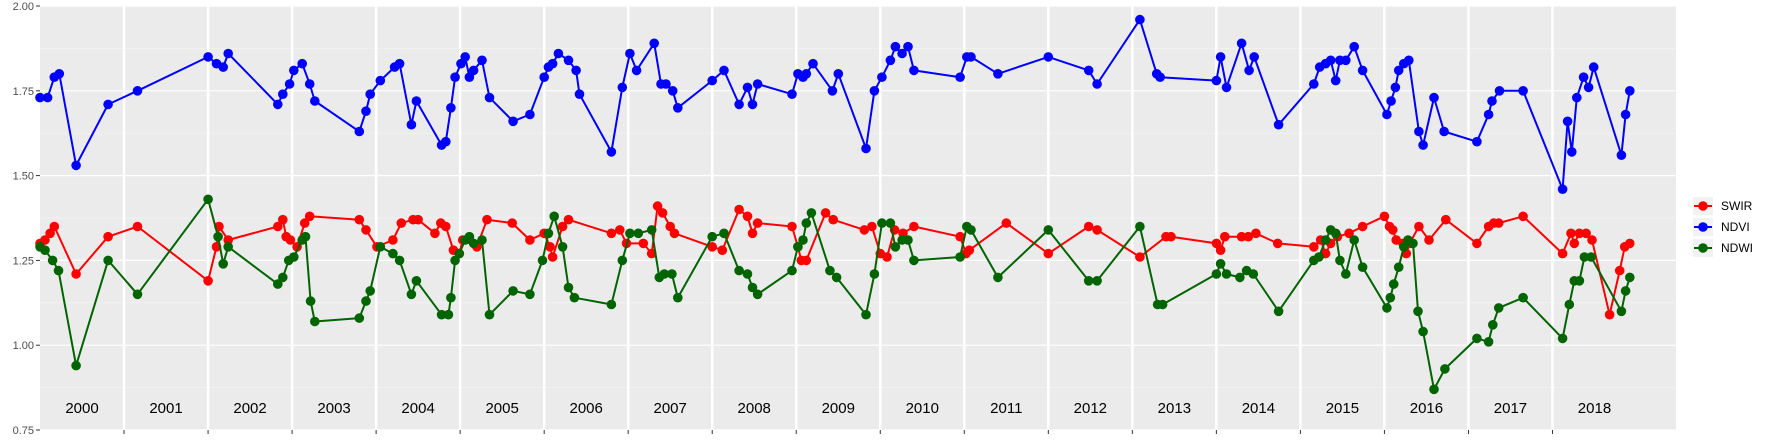 The width and height of the screenshot is (1773, 442). Describe the element at coordinates (249, 408) in the screenshot. I see `year-label: 2002` at that location.